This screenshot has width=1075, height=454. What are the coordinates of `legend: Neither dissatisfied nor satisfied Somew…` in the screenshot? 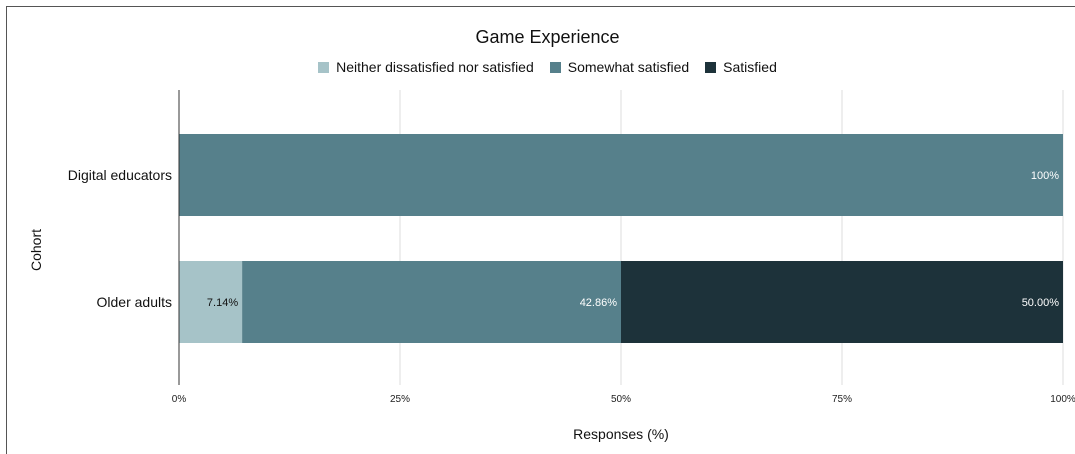 It's located at (537, 67).